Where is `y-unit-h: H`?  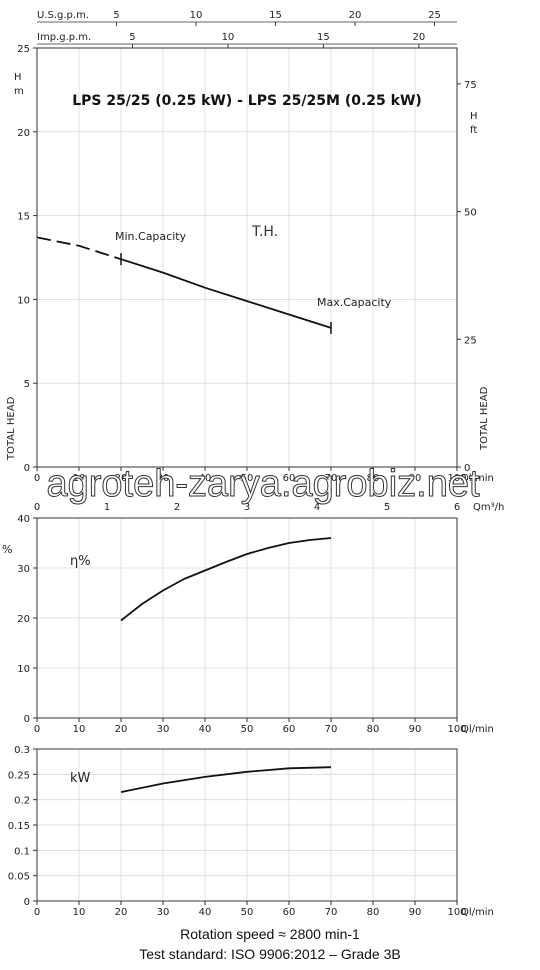
y-unit-h: H is located at coordinates (18, 77).